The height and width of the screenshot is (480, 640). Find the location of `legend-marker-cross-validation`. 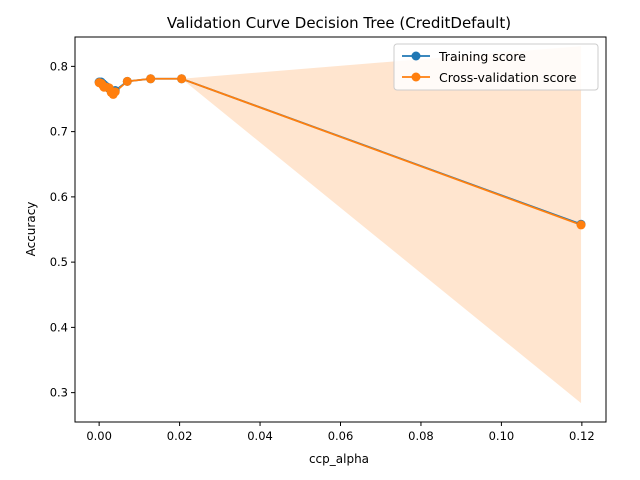

legend-marker-cross-validation is located at coordinates (416, 77).